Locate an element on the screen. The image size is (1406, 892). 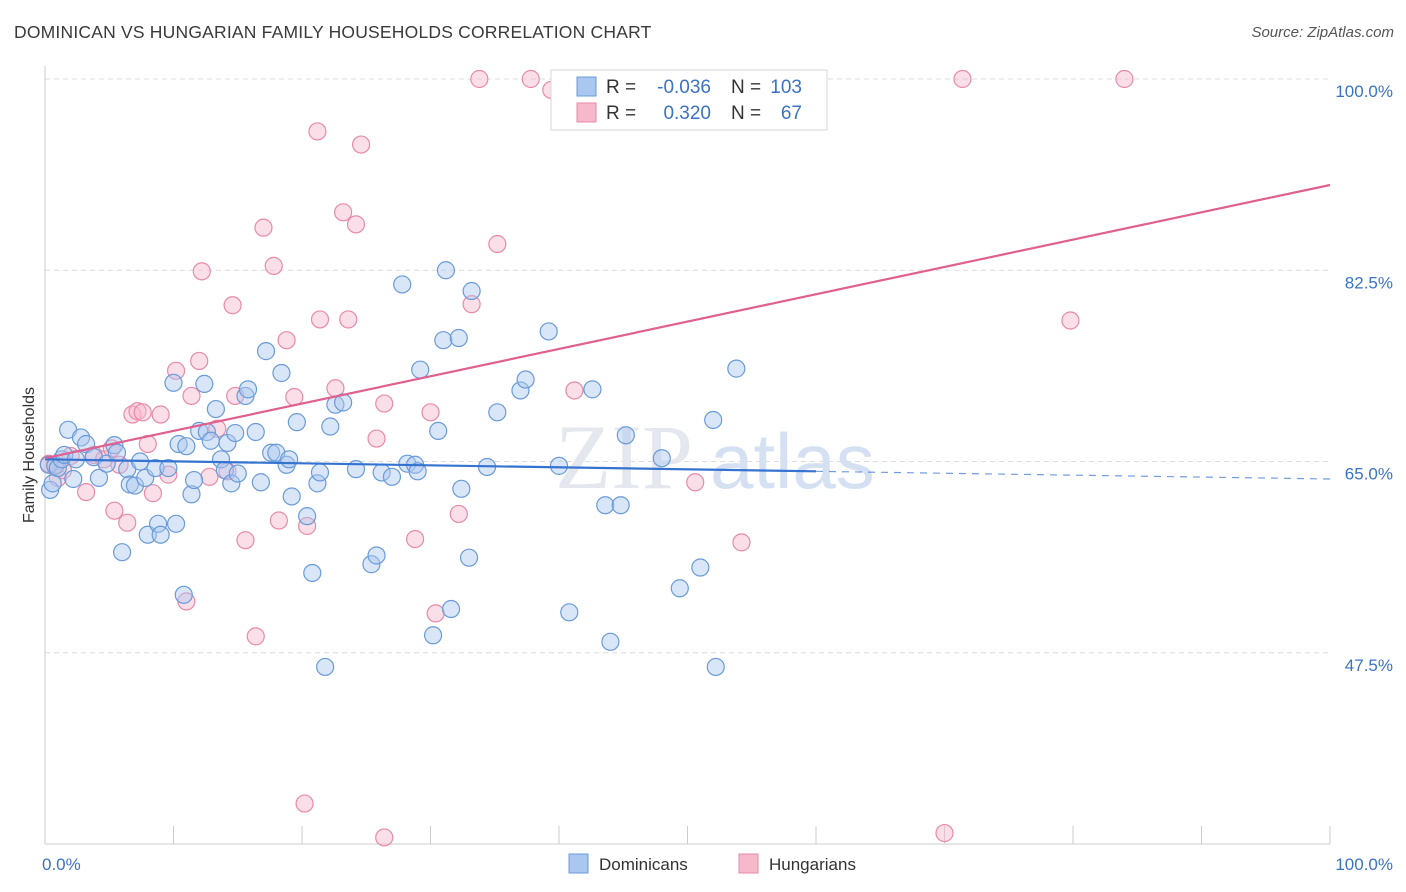
legend-label-dominicans: Dominicans is located at coordinates (643, 864).